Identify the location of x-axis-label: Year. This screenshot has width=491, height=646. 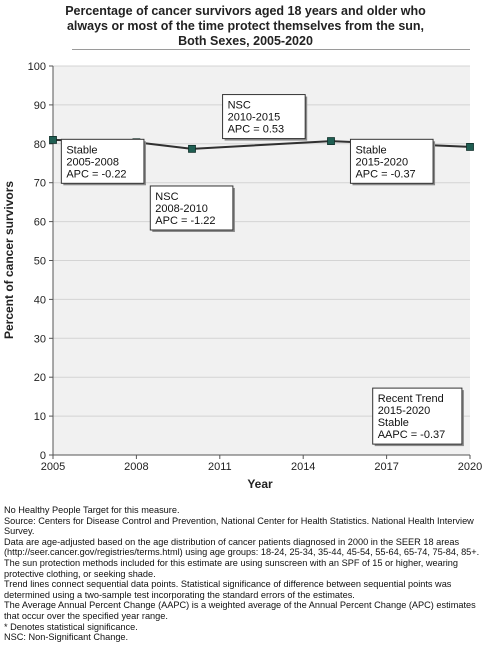
(260, 484).